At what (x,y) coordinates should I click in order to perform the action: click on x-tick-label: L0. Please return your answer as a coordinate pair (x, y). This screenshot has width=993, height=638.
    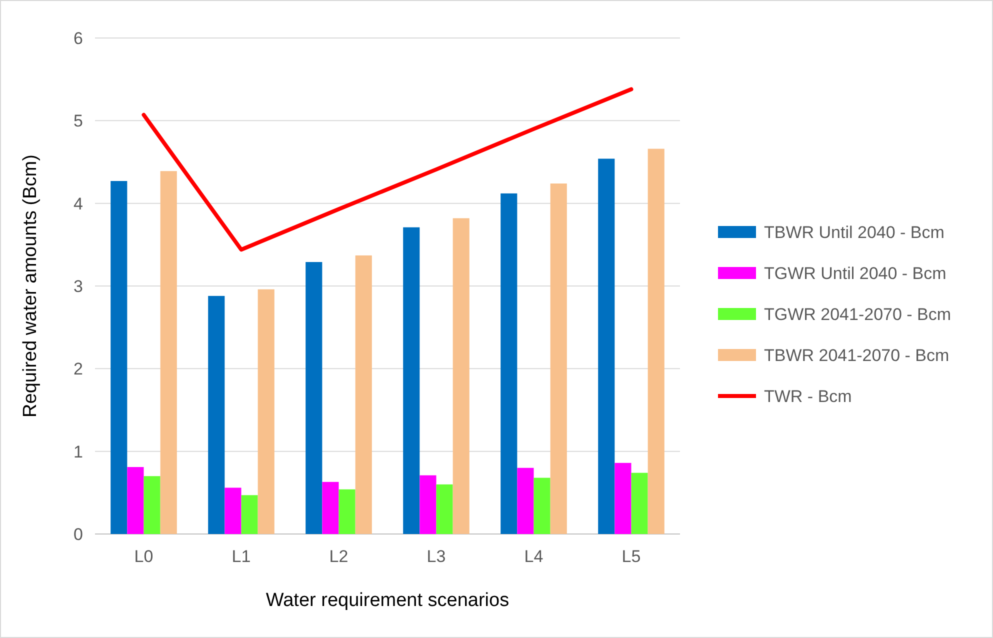
    Looking at the image, I should click on (144, 556).